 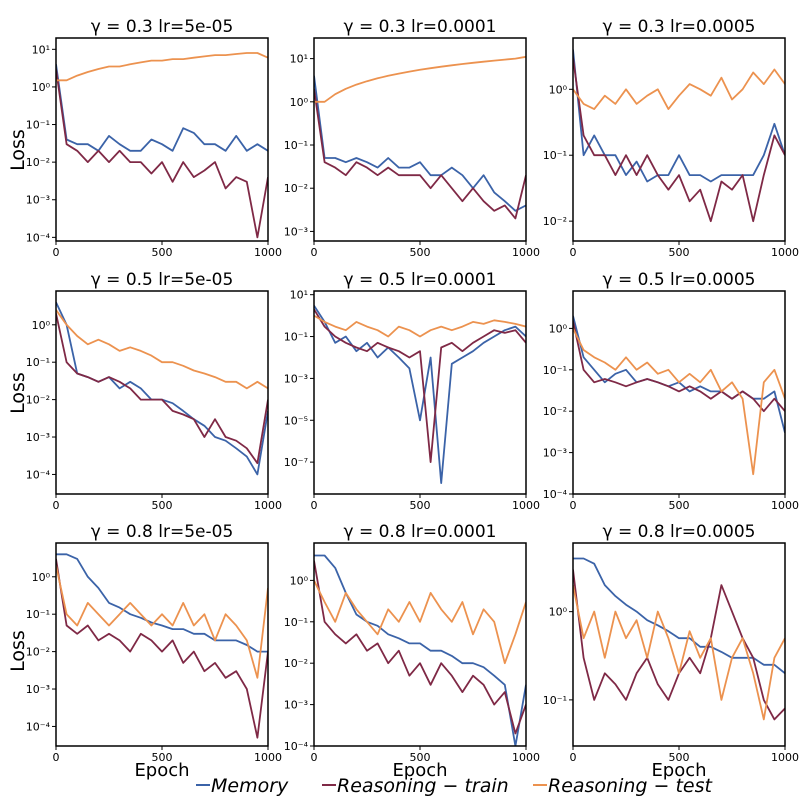 I want to click on legend: Memory Reasoning − train Reasoning − test, so click(x=455, y=786).